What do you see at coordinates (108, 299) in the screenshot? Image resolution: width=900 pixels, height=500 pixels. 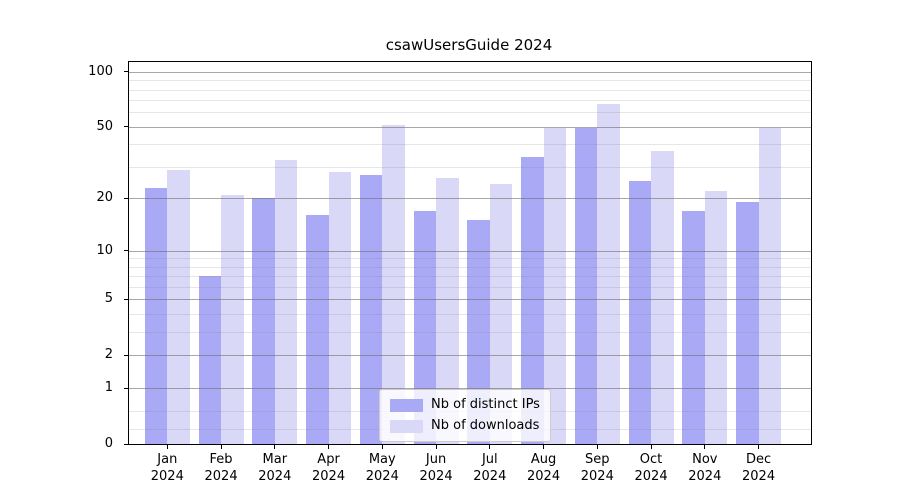 I see `y-tick-label: 5` at bounding box center [108, 299].